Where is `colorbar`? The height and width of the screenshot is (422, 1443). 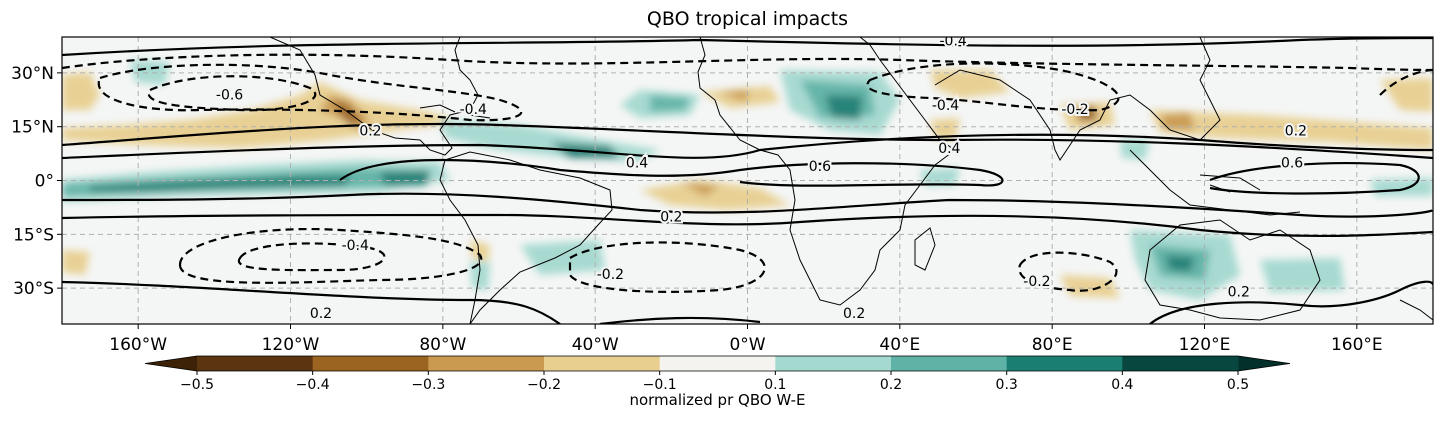
colorbar is located at coordinates (717, 363).